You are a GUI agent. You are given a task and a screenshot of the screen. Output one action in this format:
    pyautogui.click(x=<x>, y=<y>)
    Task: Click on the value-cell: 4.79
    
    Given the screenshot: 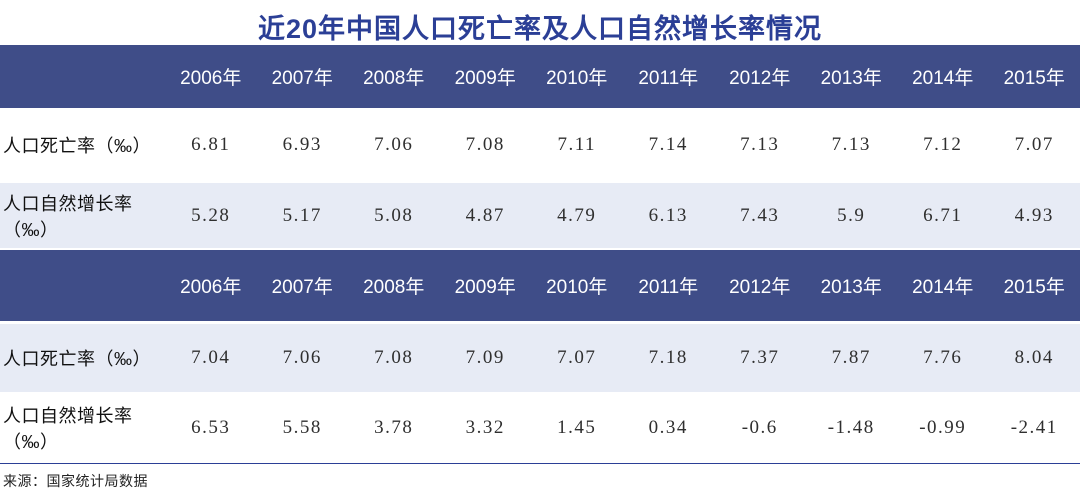 What is the action you would take?
    pyautogui.click(x=577, y=215)
    